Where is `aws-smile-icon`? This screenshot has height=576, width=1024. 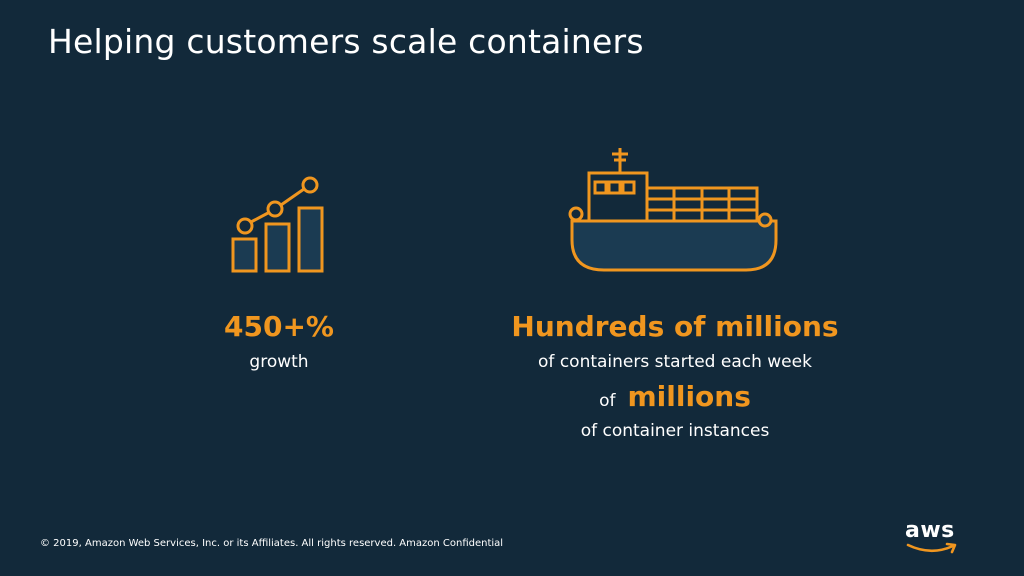 aws-smile-icon is located at coordinates (931, 548).